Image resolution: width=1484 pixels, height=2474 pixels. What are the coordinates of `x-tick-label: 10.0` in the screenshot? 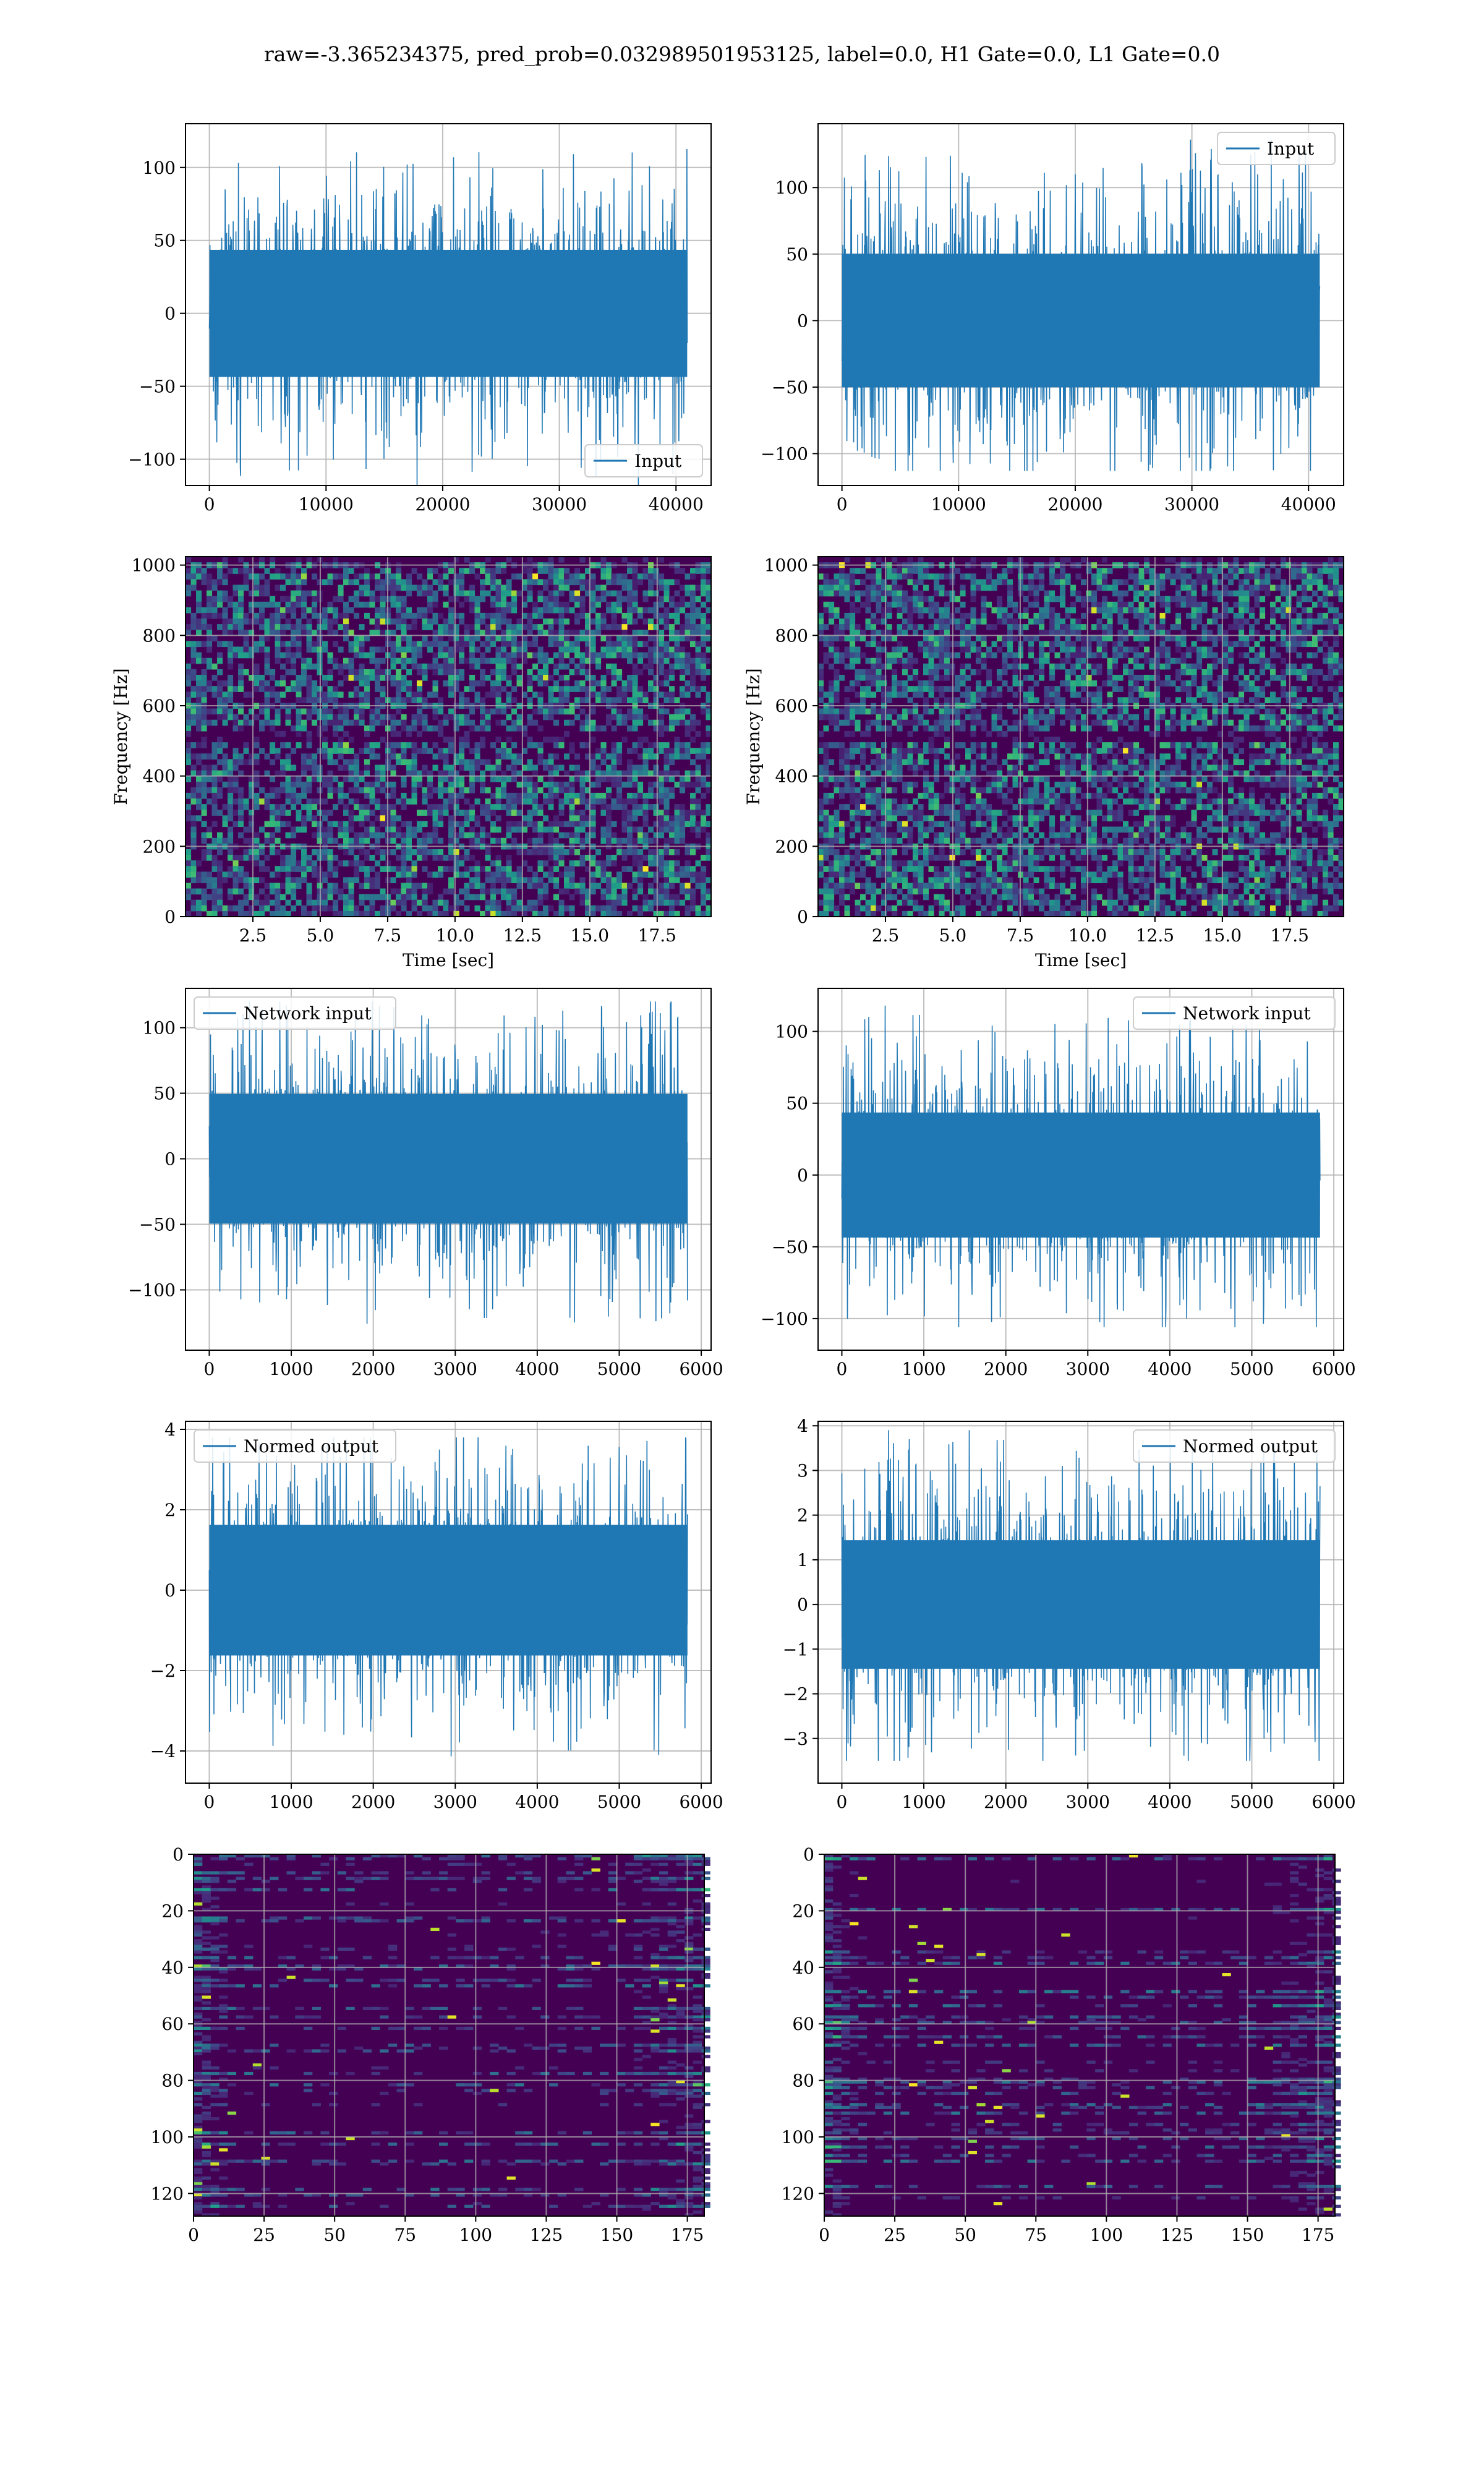 It's located at (1087, 936).